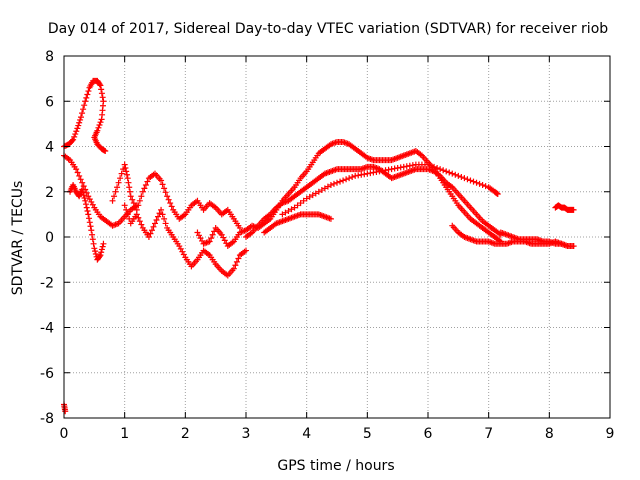 The width and height of the screenshot is (640, 480). I want to click on y-tick-label: -8, so click(47, 419).